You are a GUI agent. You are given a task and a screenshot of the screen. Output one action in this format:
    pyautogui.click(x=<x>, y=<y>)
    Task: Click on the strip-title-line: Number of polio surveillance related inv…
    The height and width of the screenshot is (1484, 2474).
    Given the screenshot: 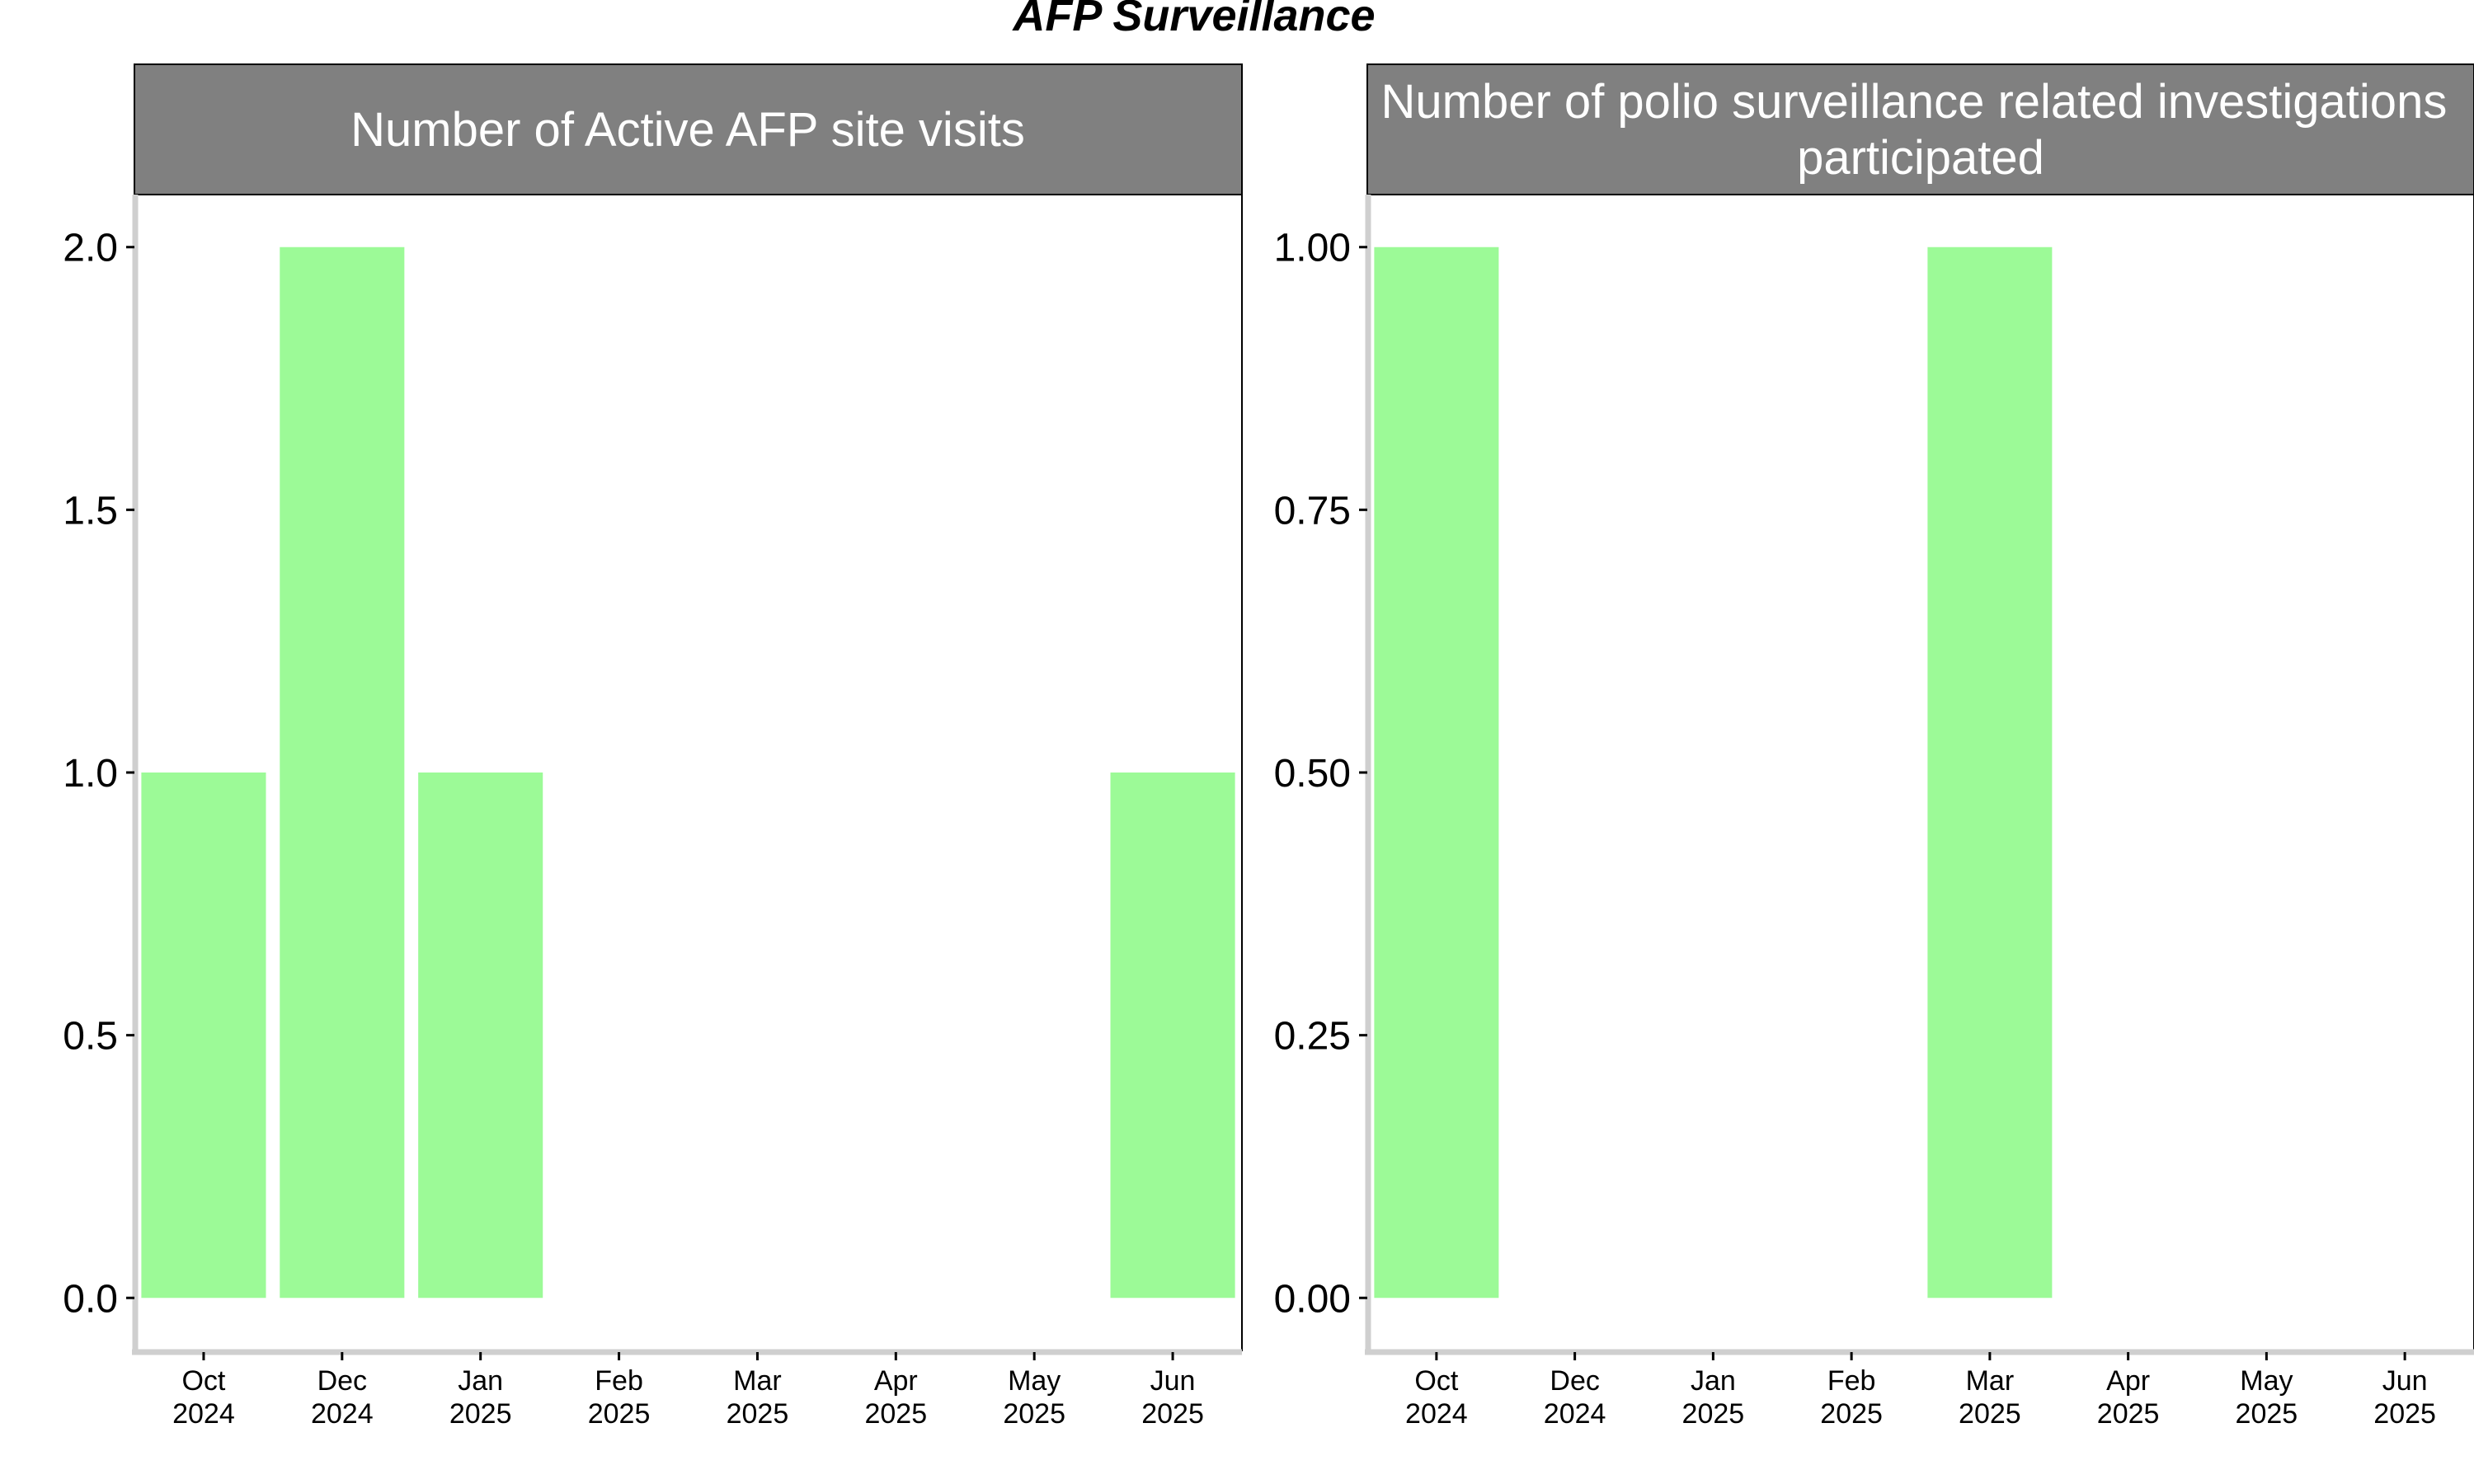 What is the action you would take?
    pyautogui.click(x=1914, y=102)
    